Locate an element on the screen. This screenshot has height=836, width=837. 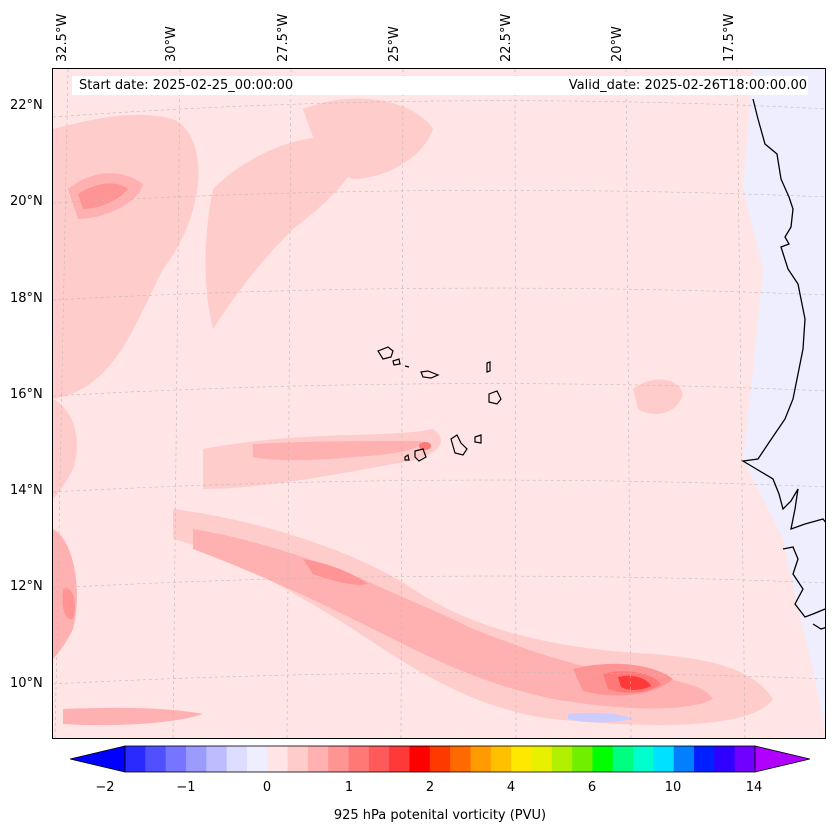
colorbar-extend-max is located at coordinates (782, 759).